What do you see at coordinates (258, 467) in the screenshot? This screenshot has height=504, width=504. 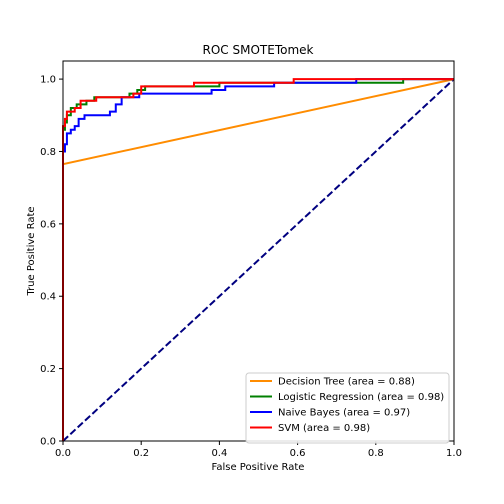 I see `x-axis-label: False Positive Rate` at bounding box center [258, 467].